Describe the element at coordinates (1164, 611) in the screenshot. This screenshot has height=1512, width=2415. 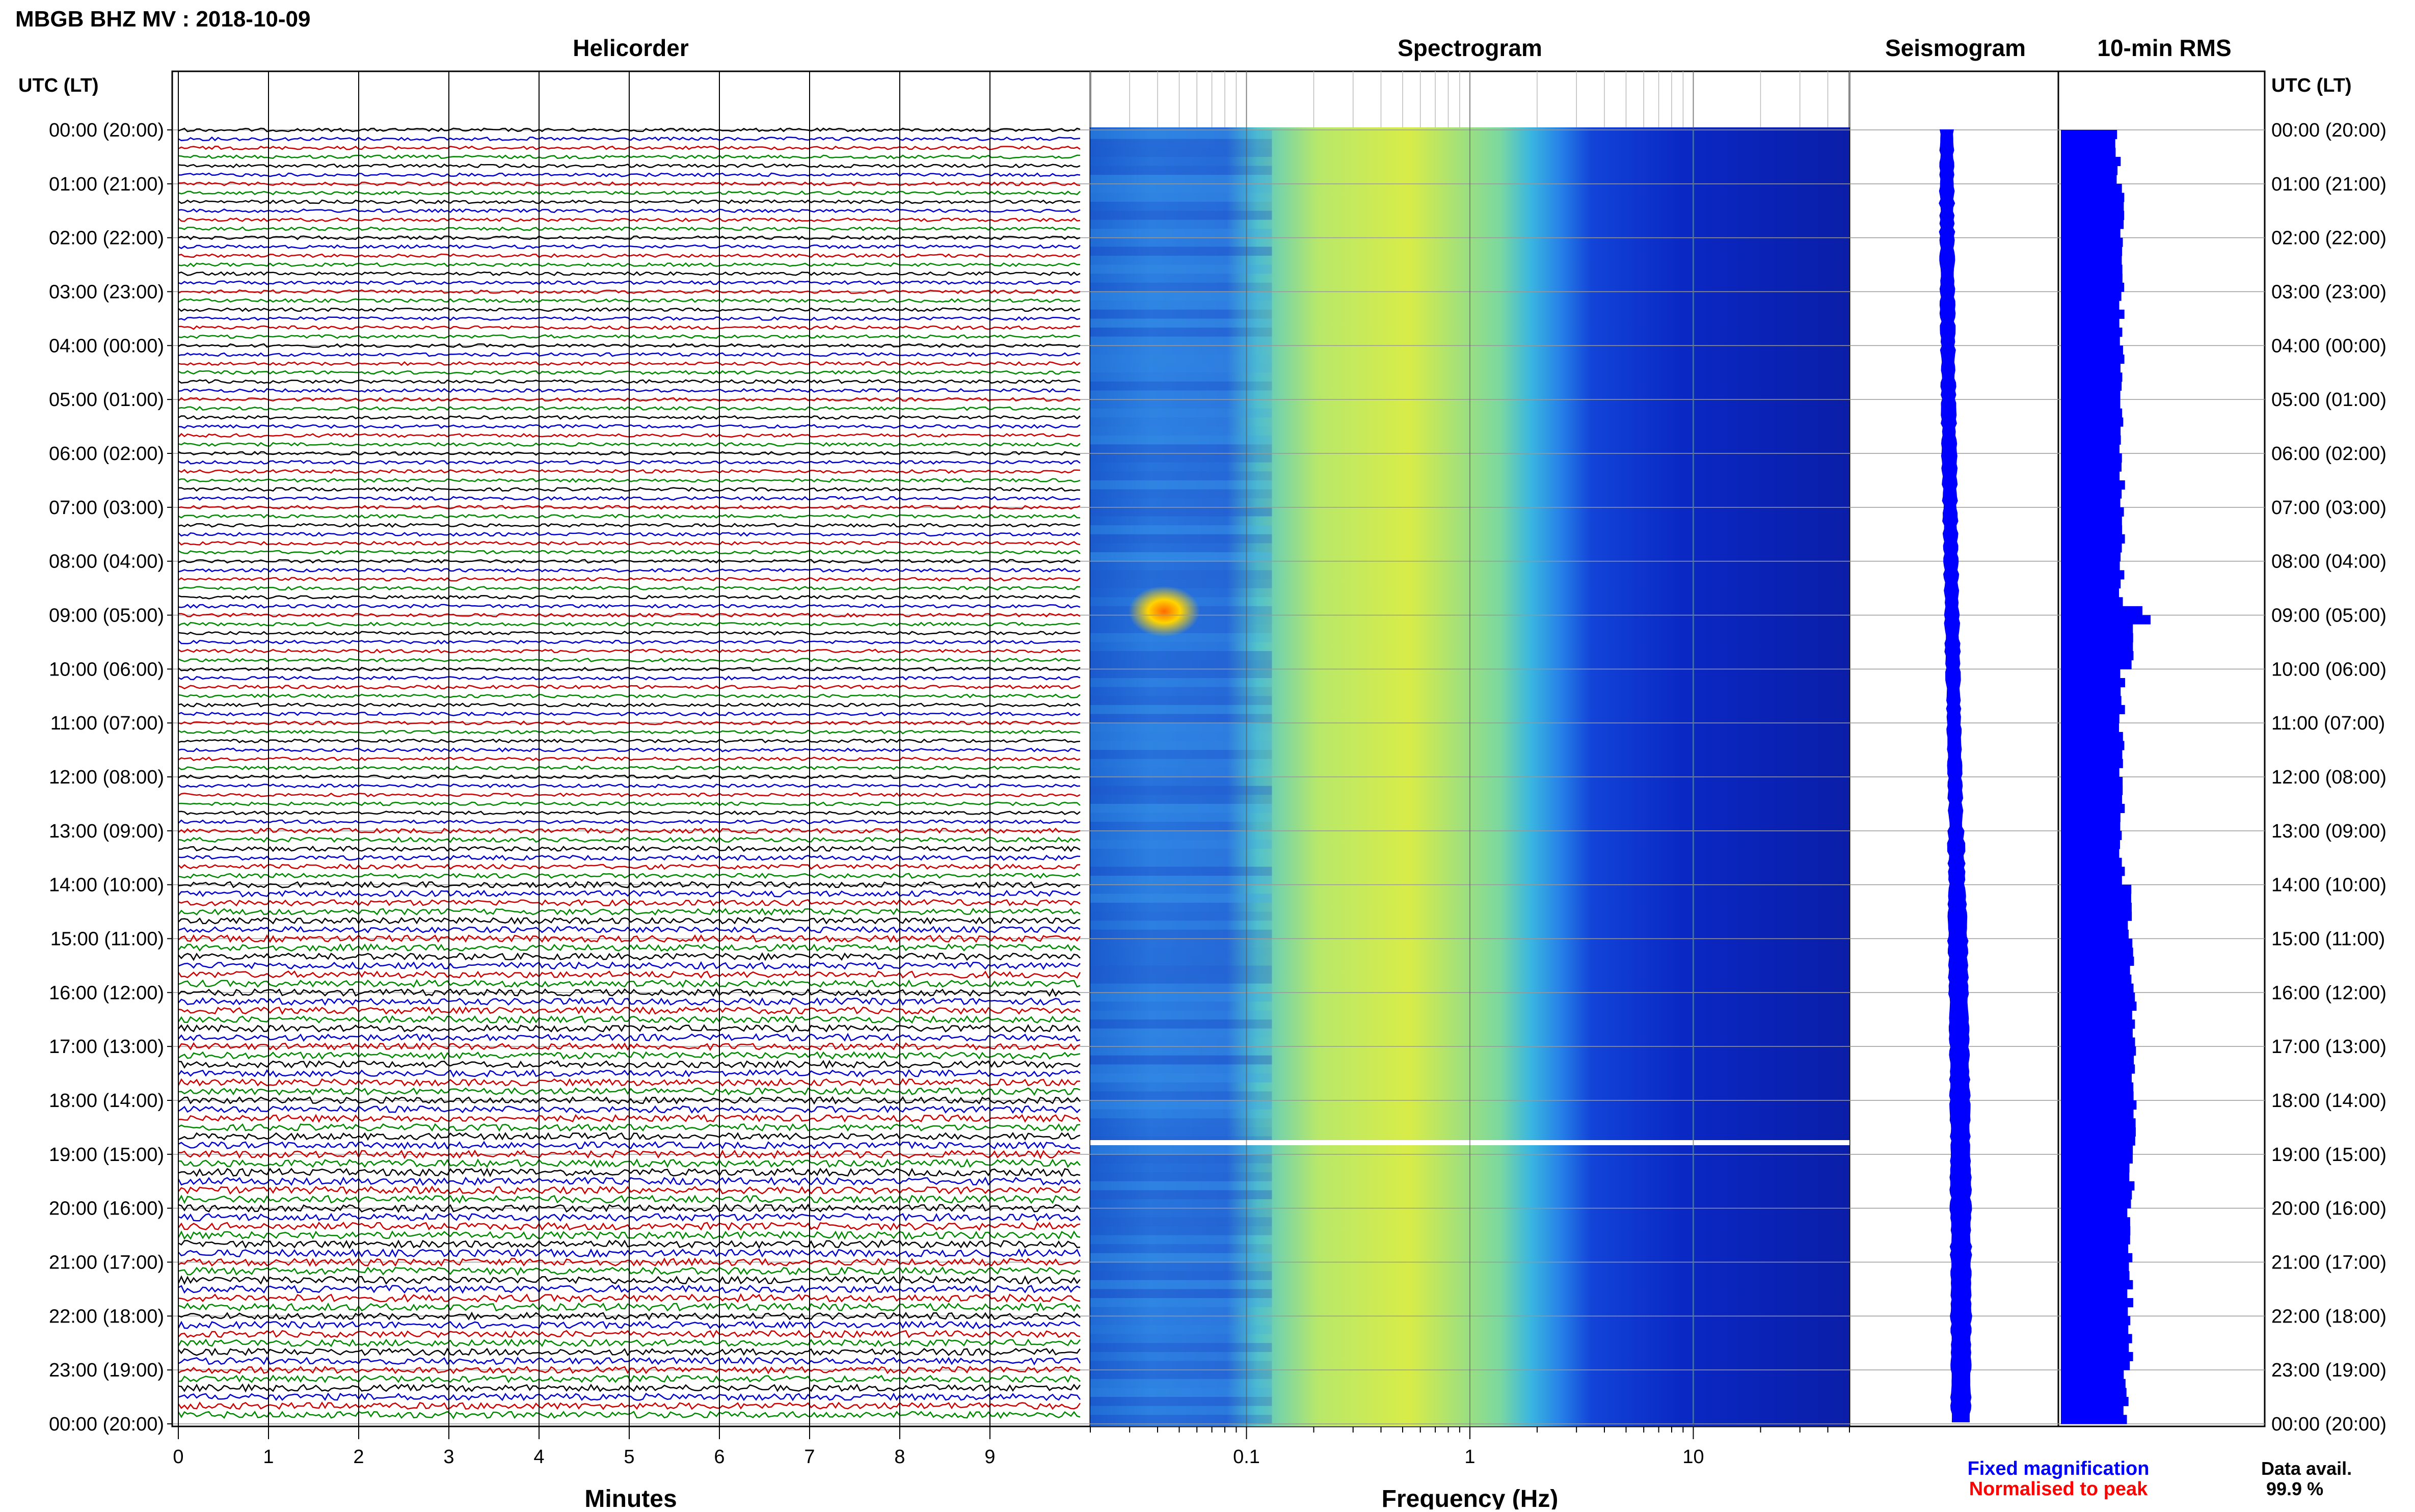
I see `spectrogram-hotspot` at that location.